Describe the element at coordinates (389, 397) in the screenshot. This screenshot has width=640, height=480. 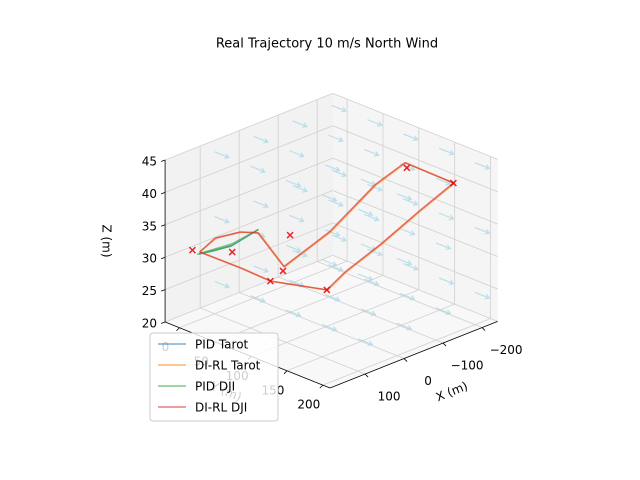
I see `x-tick-label: 100` at that location.